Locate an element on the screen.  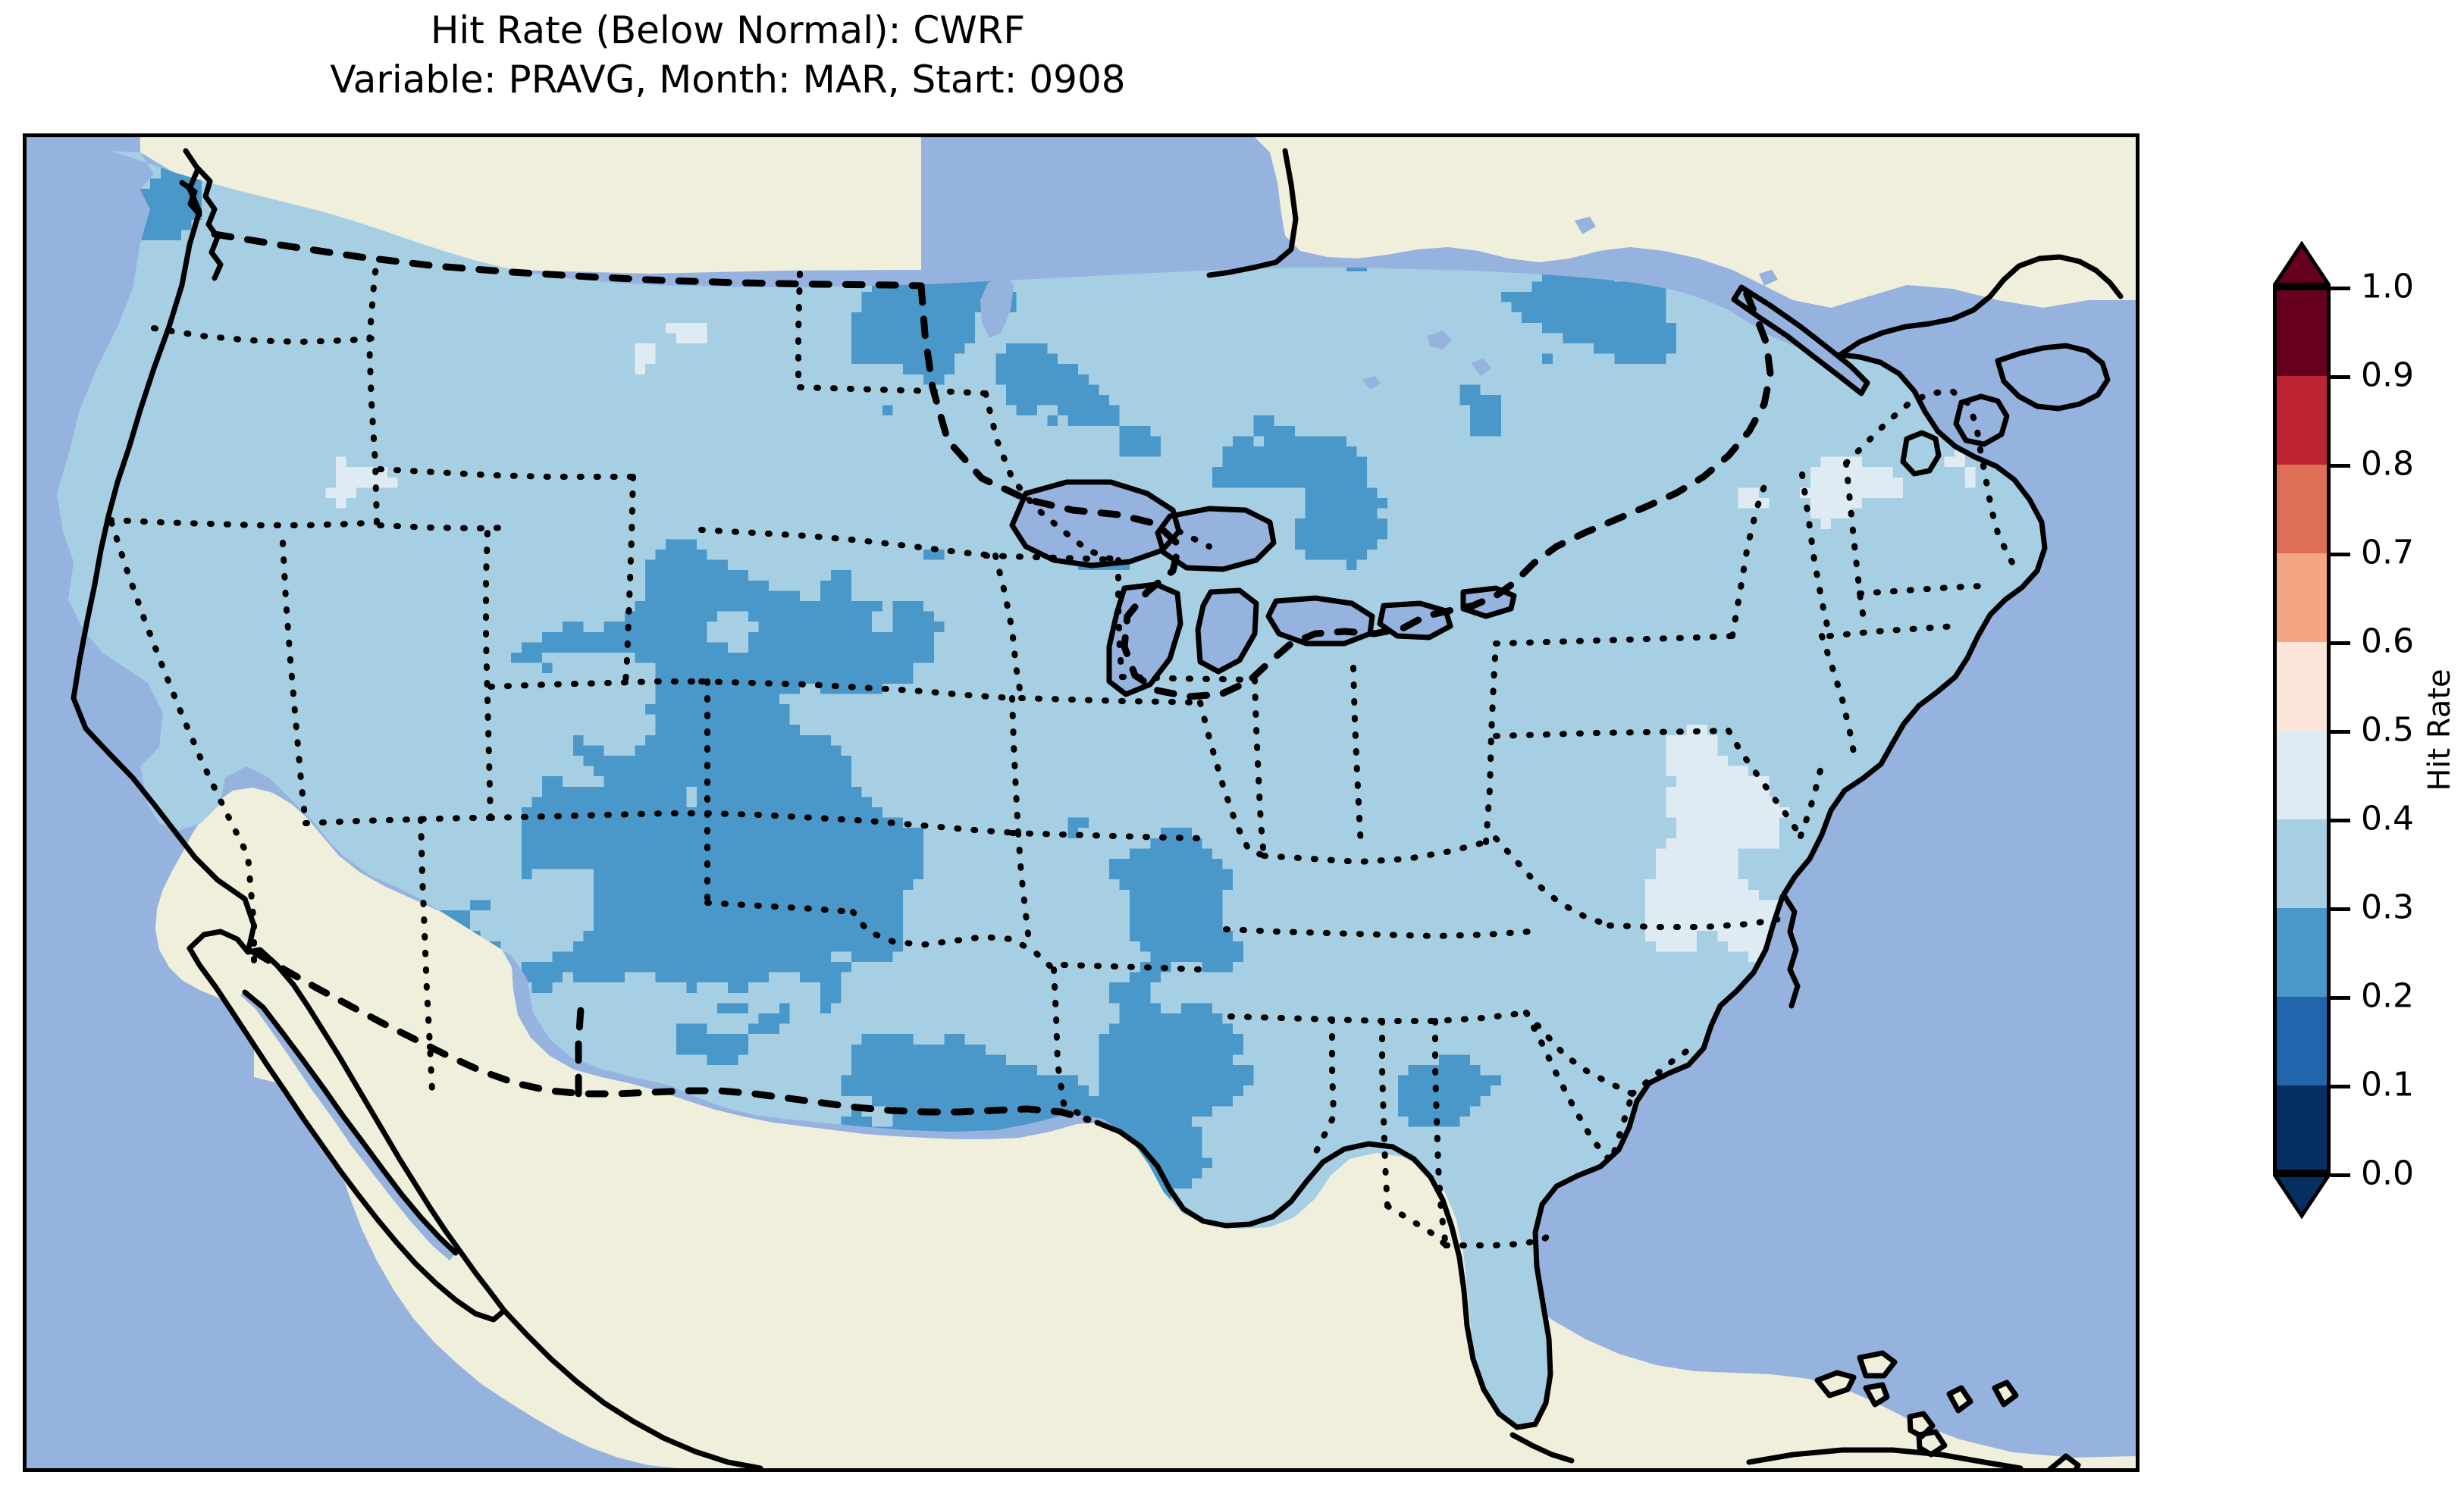
colorbar-tick-label: 0.8 is located at coordinates (2387, 464).